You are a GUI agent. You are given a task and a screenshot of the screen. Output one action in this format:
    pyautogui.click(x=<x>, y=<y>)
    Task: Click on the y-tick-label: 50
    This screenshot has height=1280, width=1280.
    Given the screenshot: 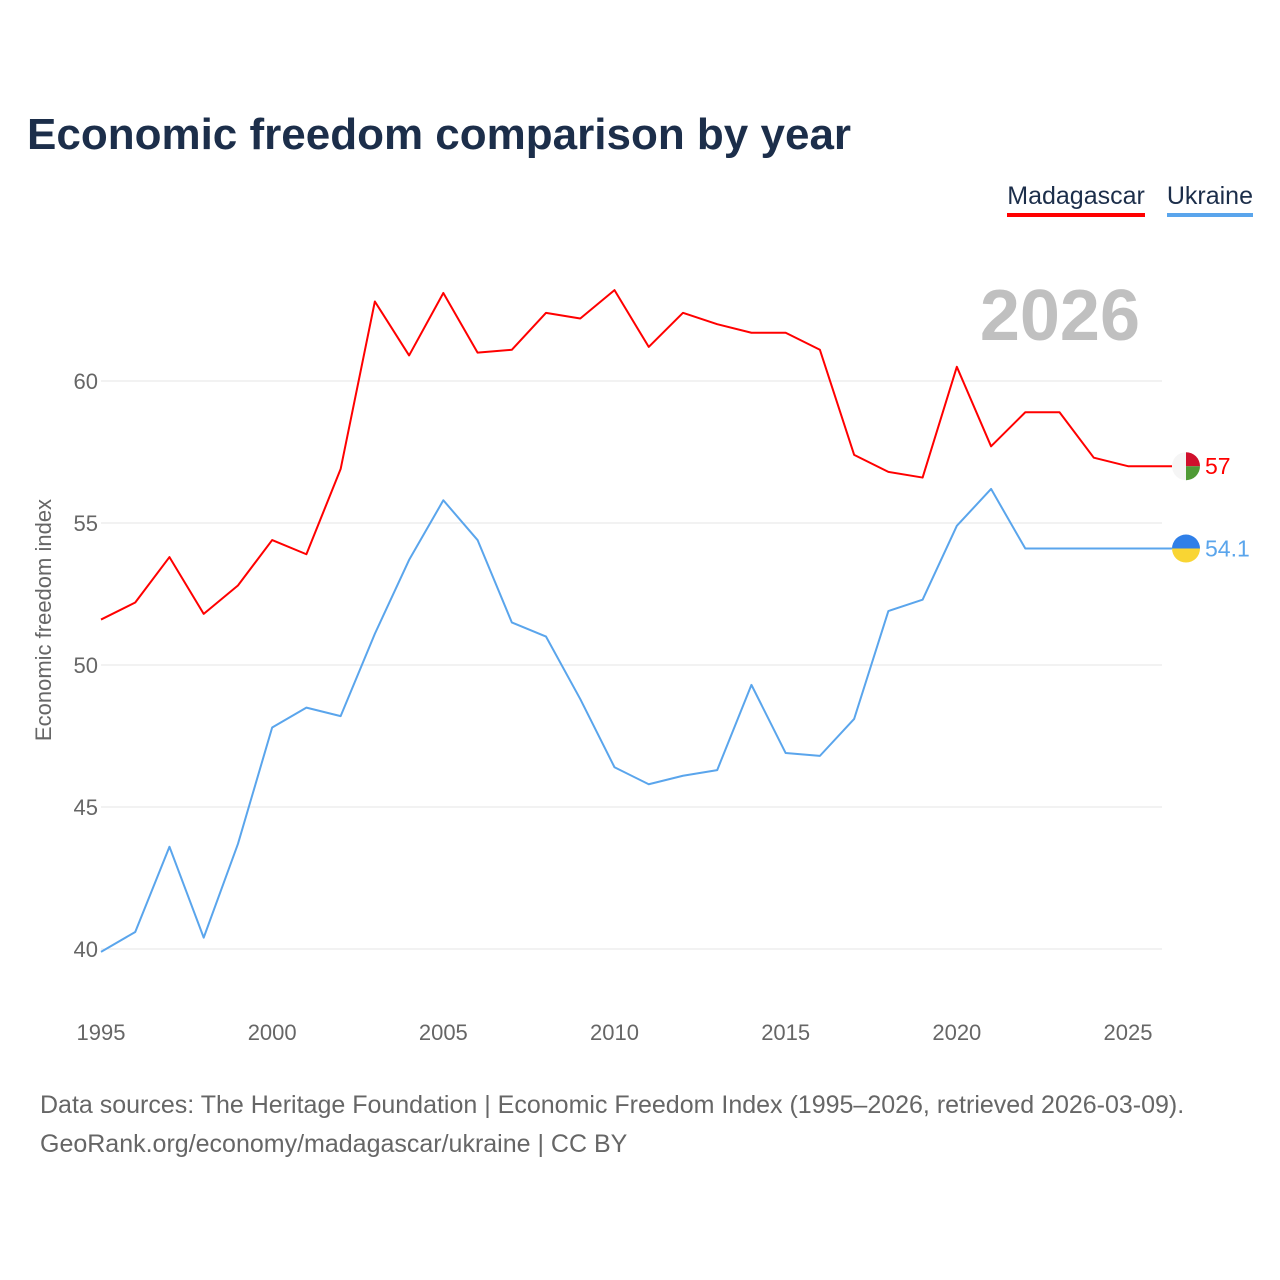 What is the action you would take?
    pyautogui.click(x=86, y=665)
    